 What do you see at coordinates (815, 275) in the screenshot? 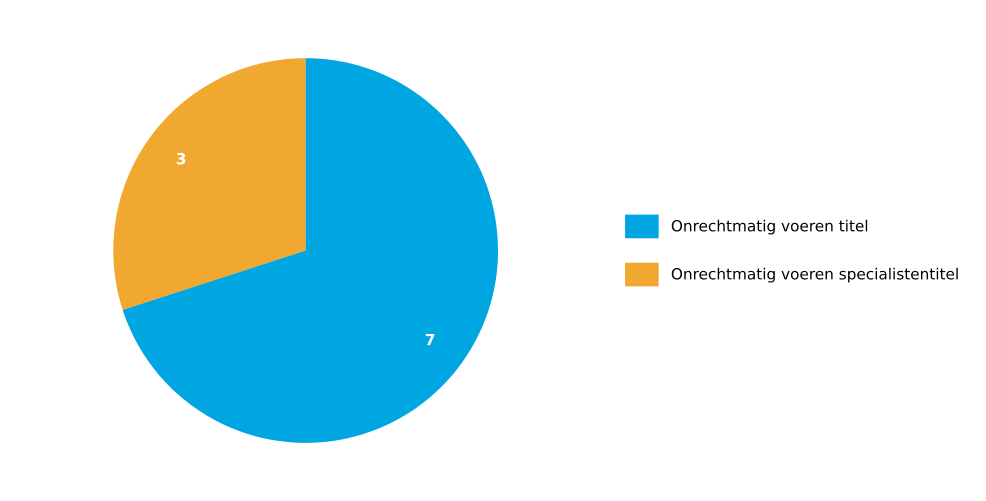
I see `legend-label: Onrechtmatig voeren specialistentitel` at bounding box center [815, 275].